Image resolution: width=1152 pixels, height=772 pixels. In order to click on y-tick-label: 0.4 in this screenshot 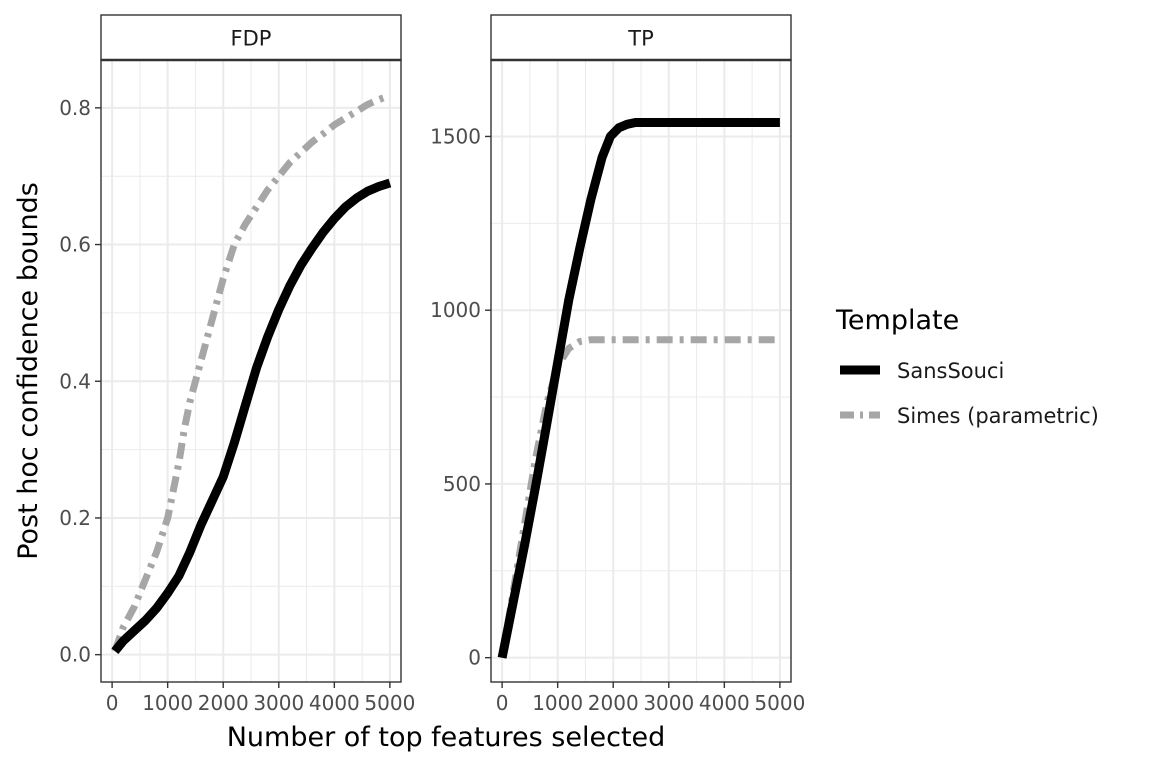, I will do `click(75, 381)`.